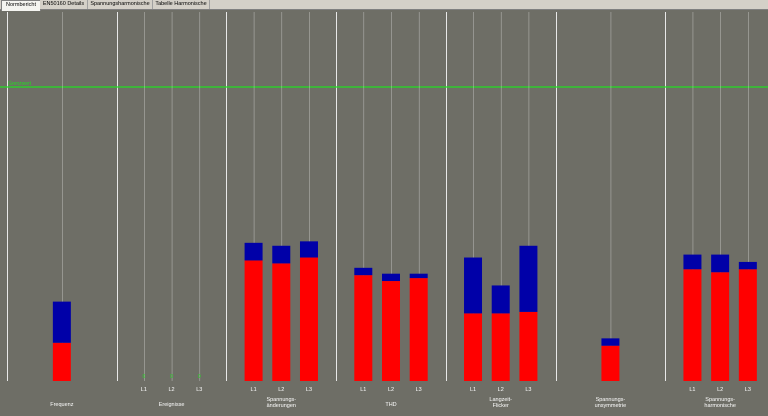 The width and height of the screenshot is (768, 416). I want to click on group-label: Flicker, so click(501, 406).